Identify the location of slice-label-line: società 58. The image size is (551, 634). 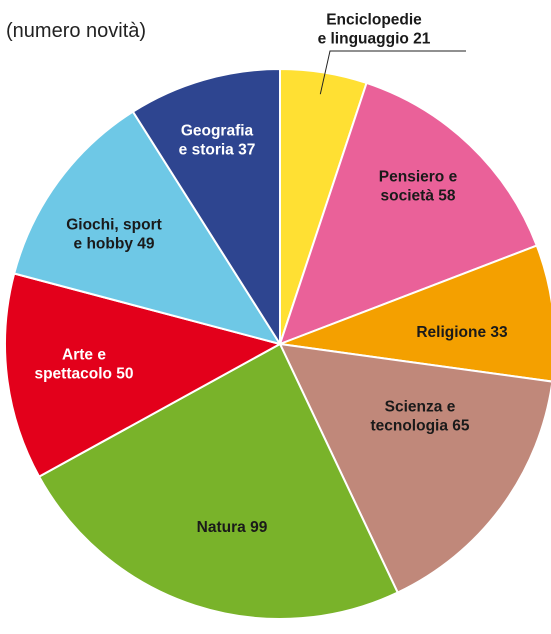
(418, 196).